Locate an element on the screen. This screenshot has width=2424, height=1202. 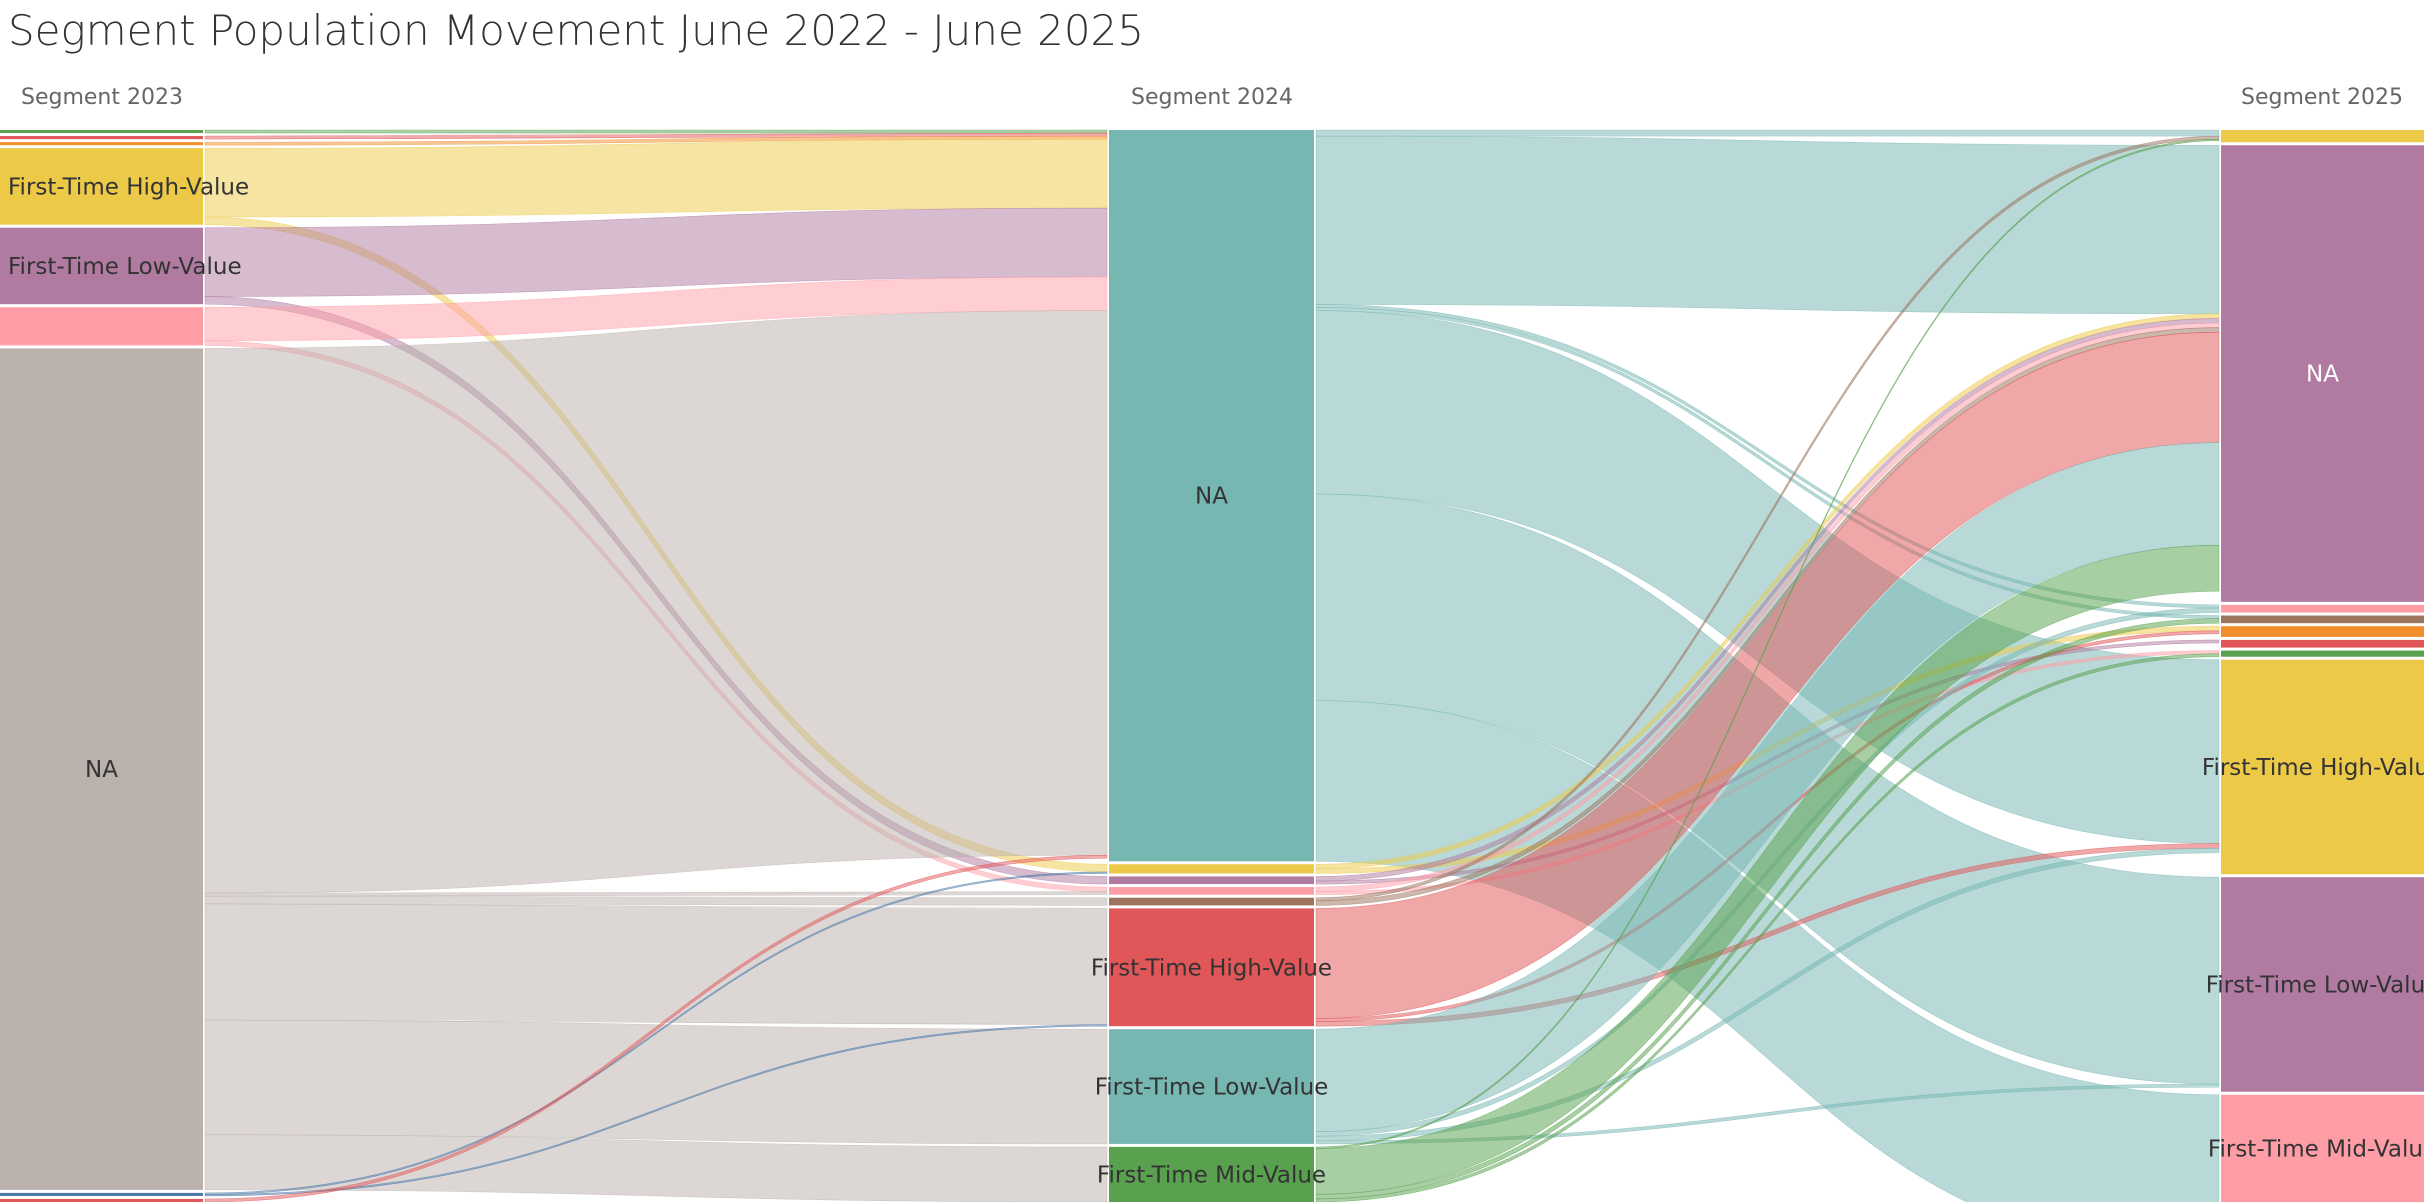
flow-link-s23_bot2-to-s24_na is located at coordinates (656, 1028).